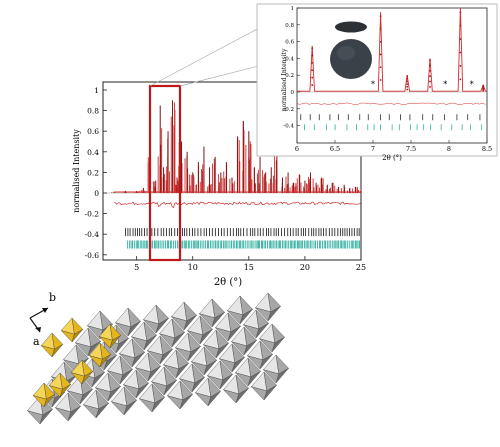  Describe the element at coordinates (293, 93) in the screenshot. I see `inset-y-tick-label: 0` at that location.